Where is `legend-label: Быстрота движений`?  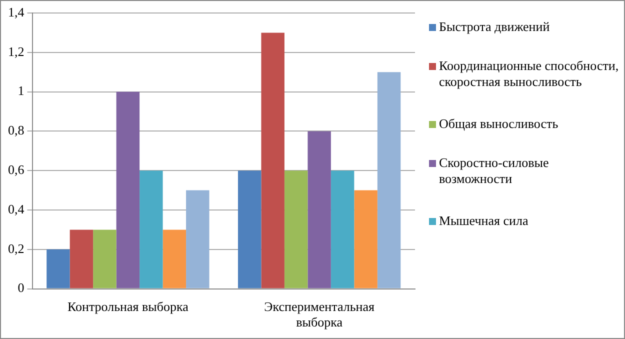
legend-label: Быстрота движений is located at coordinates (494, 27).